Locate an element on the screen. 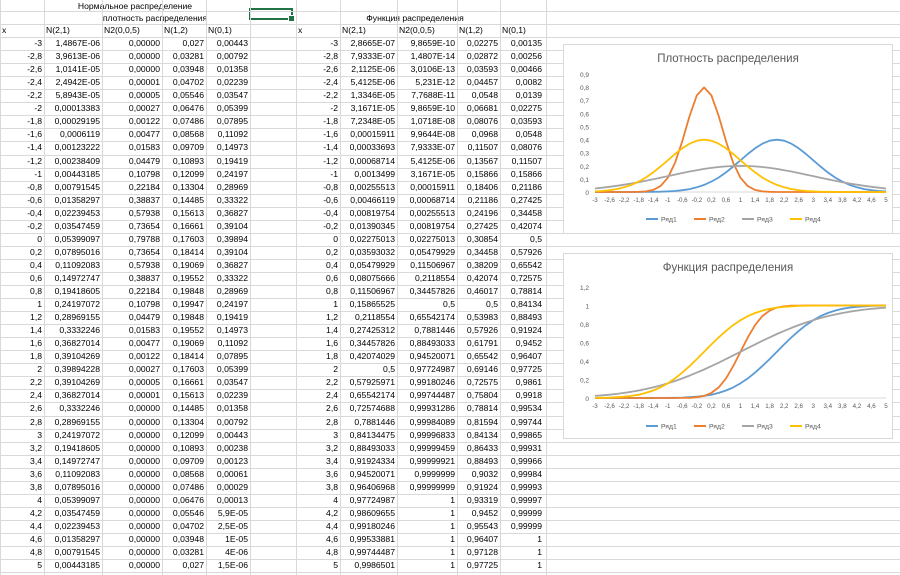 This screenshot has width=900, height=575. table-cell: 0,2 is located at coordinates (332, 252).